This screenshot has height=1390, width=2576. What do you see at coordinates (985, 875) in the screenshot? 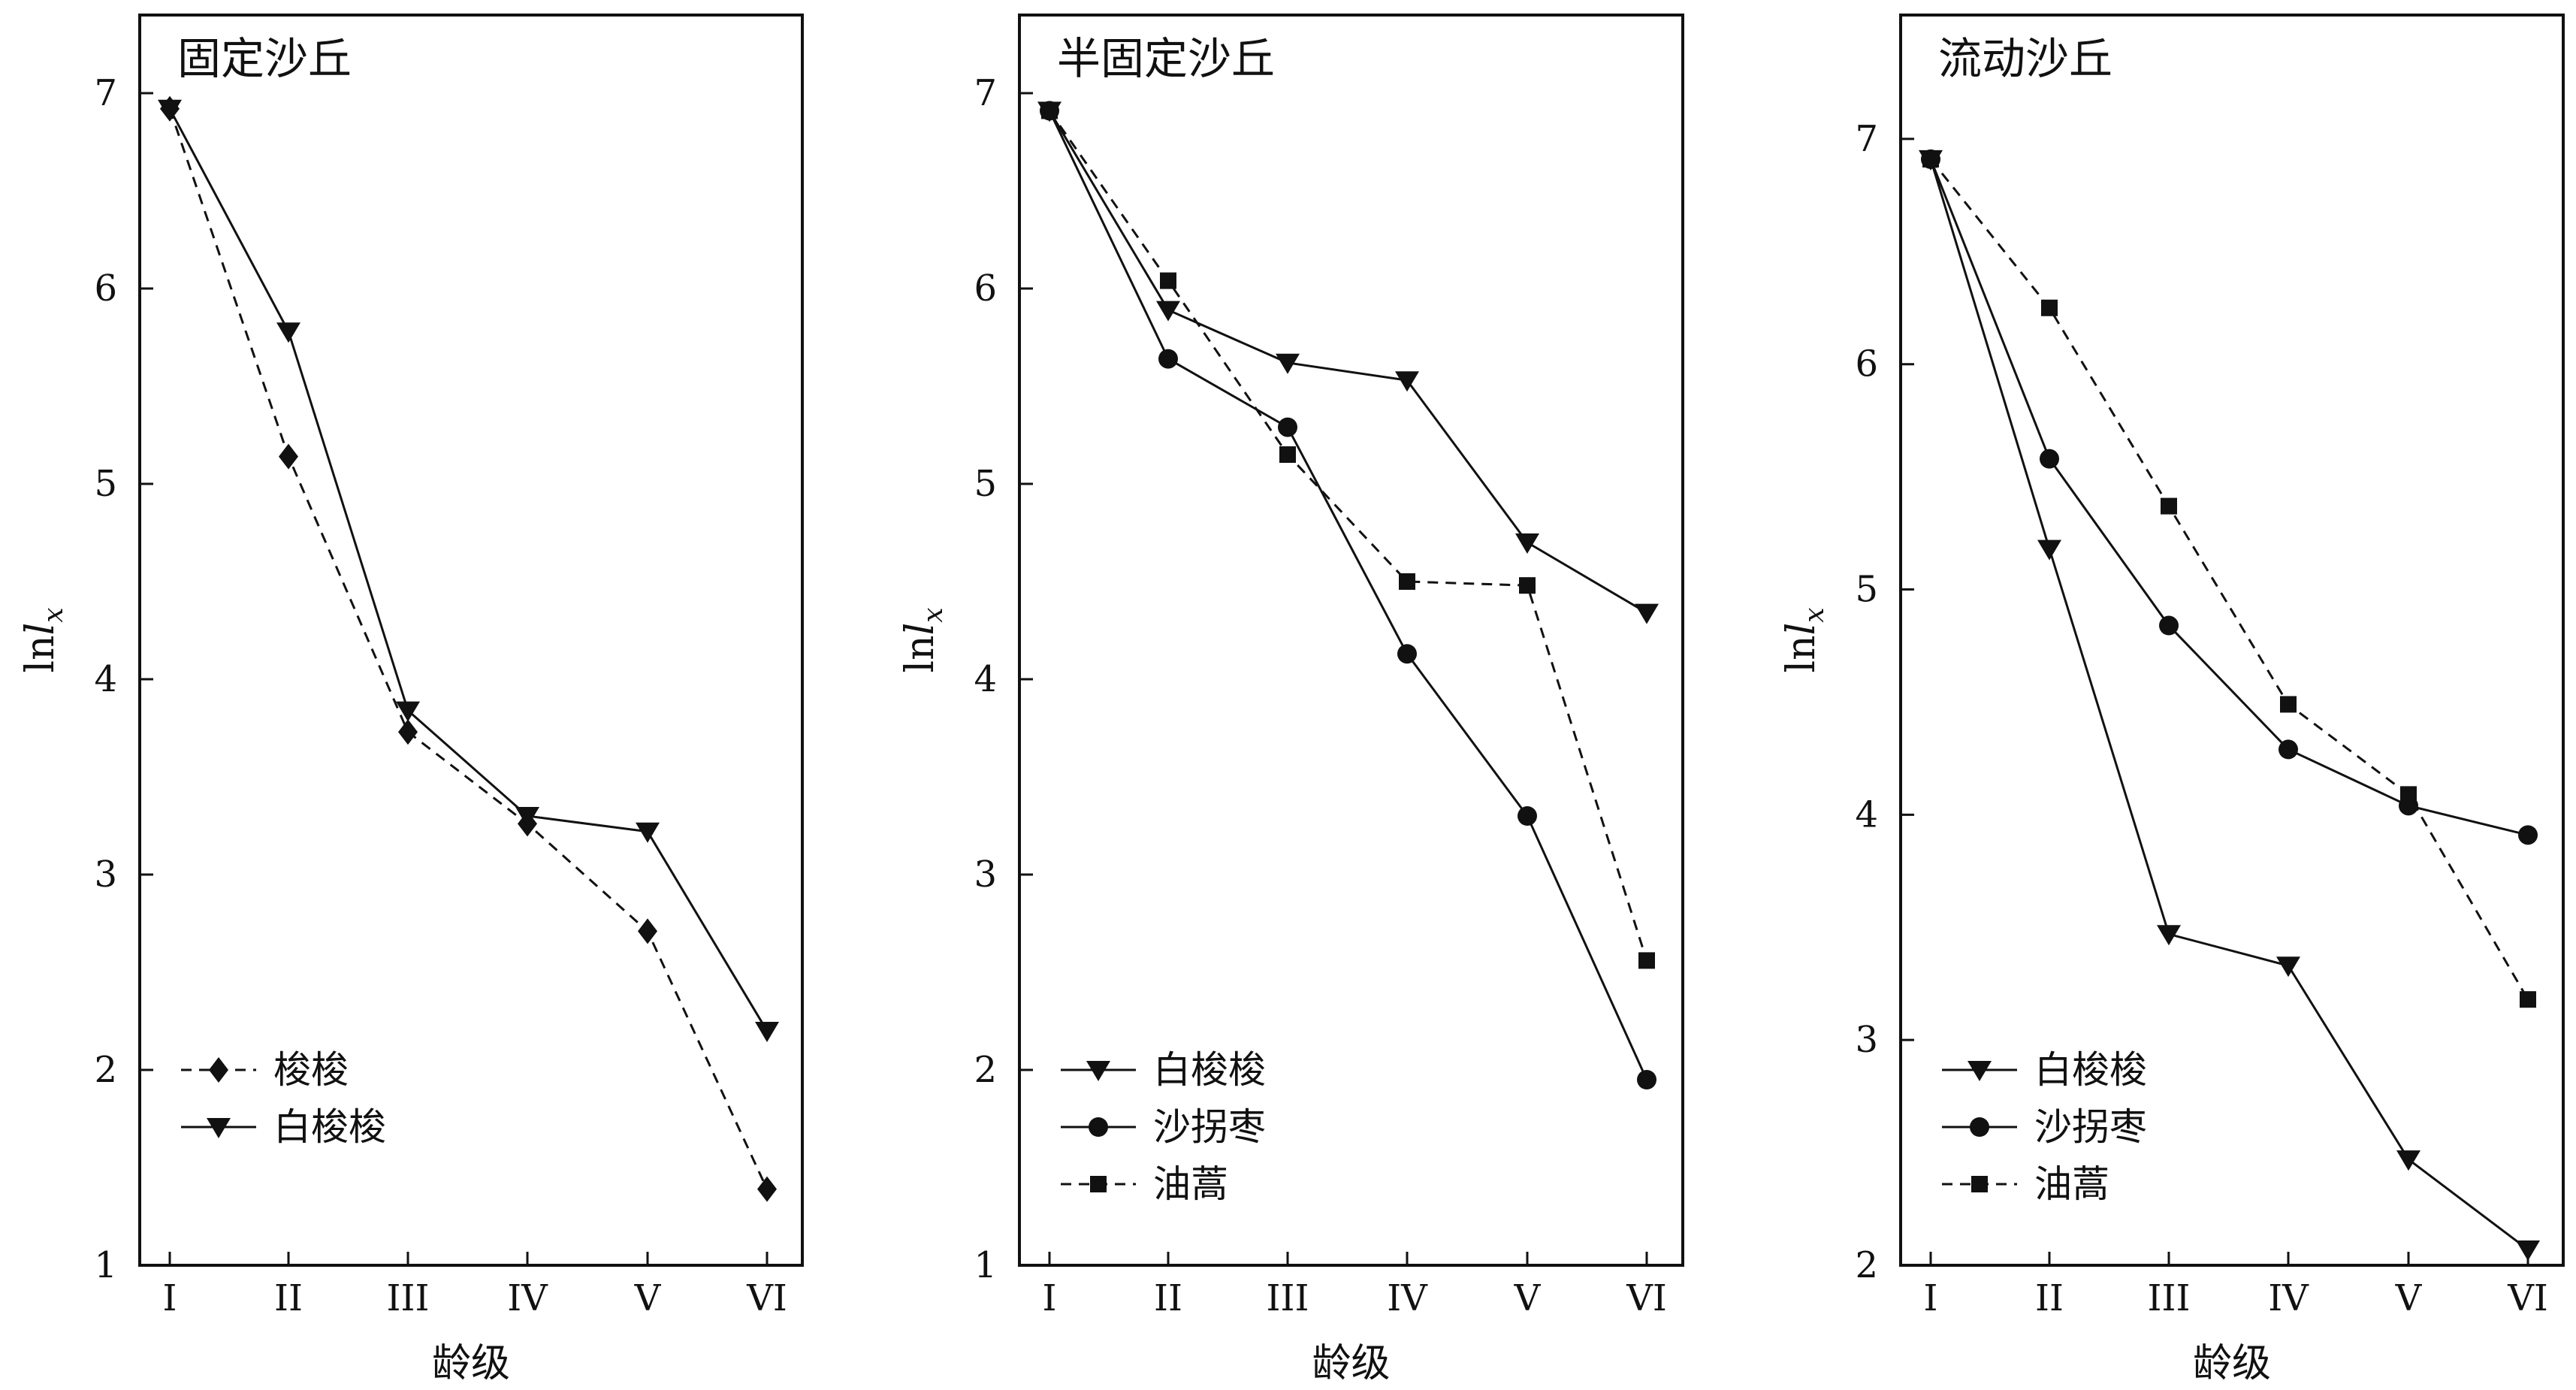
I see `y-tick-label: 3` at bounding box center [985, 875].